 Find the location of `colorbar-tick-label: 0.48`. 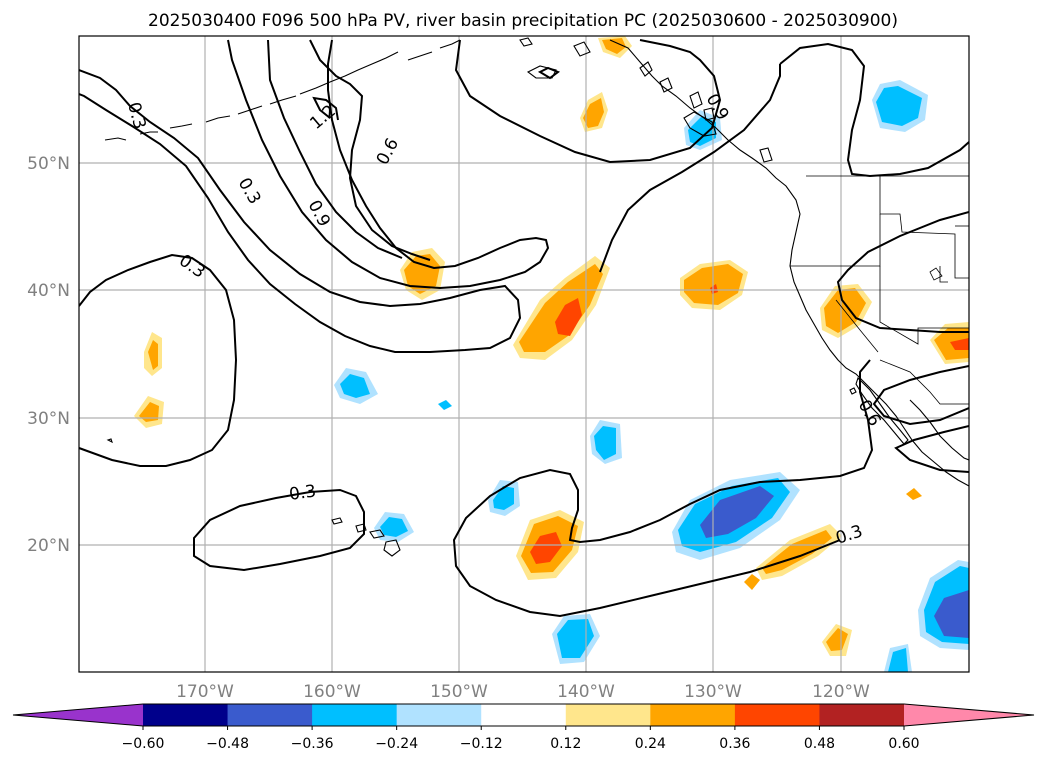

colorbar-tick-label: 0.48 is located at coordinates (819, 744).